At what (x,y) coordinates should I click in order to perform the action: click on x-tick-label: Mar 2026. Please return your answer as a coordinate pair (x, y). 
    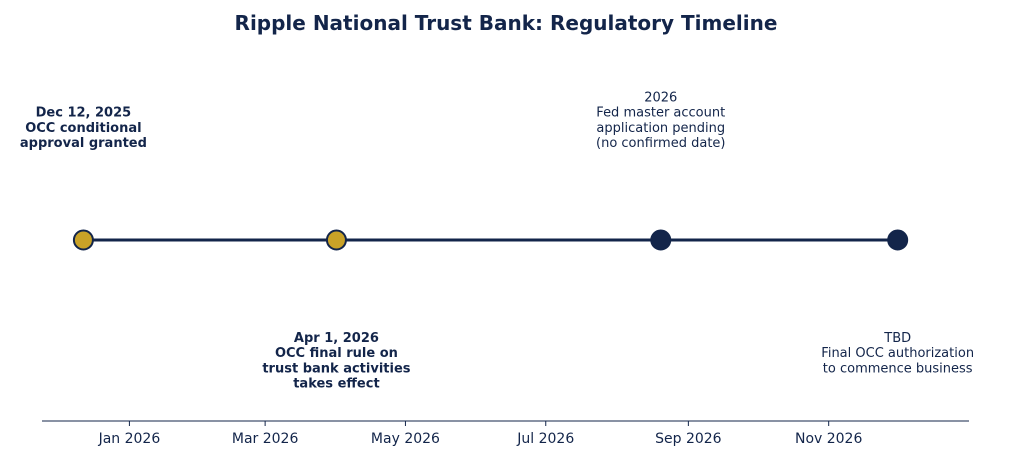
    Looking at the image, I should click on (265, 439).